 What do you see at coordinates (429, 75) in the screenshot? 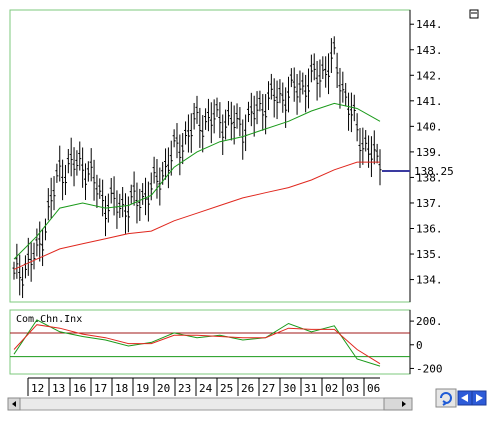
I see `price-tick-label: 142.` at bounding box center [429, 75].